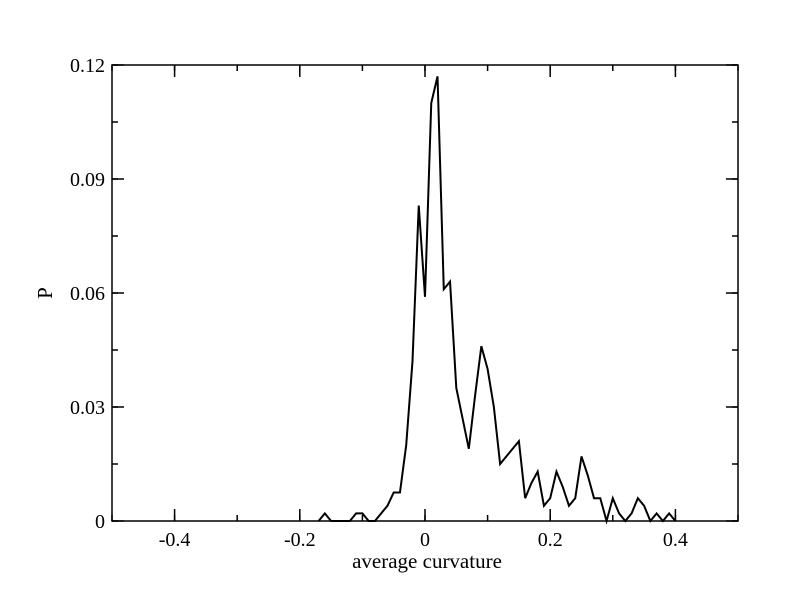 This screenshot has height=612, width=792. I want to click on x-tick-label: 0.2, so click(550, 540).